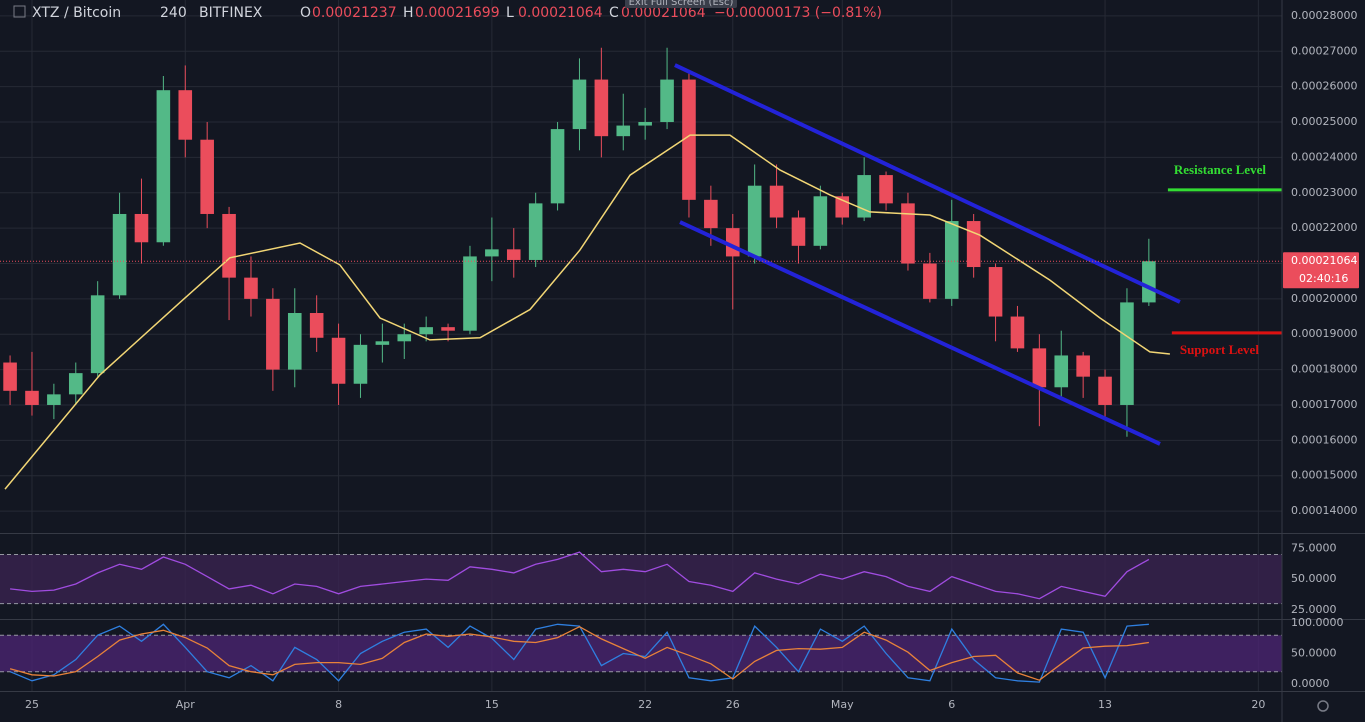  I want to click on level-label: Resistance Level, so click(1220, 169).